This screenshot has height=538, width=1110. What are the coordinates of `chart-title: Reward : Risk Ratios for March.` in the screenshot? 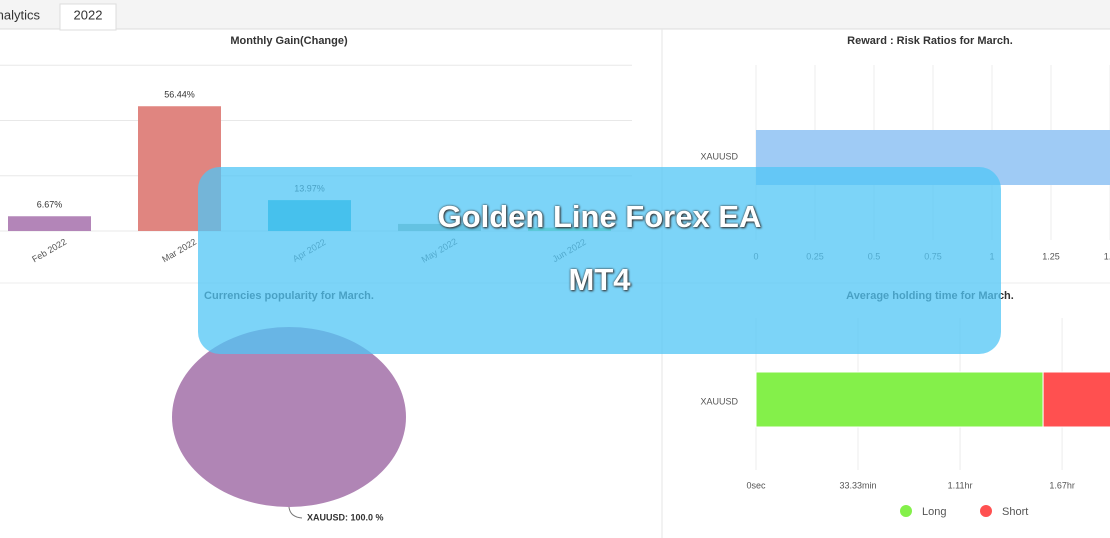 It's located at (930, 41).